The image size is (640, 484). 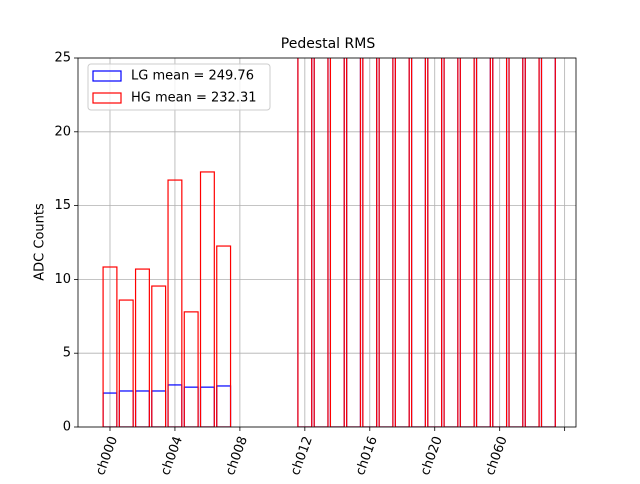 What do you see at coordinates (62, 58) in the screenshot?
I see `y-tick-label: 25` at bounding box center [62, 58].